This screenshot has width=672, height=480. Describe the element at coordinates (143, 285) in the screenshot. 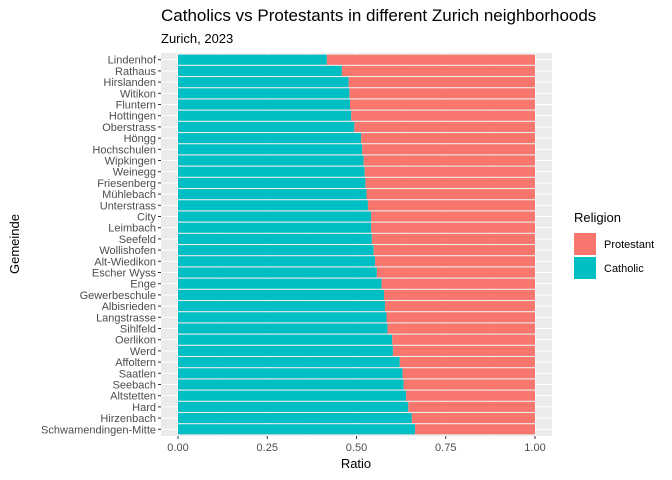

I see `y-tick-label: Enge` at that location.